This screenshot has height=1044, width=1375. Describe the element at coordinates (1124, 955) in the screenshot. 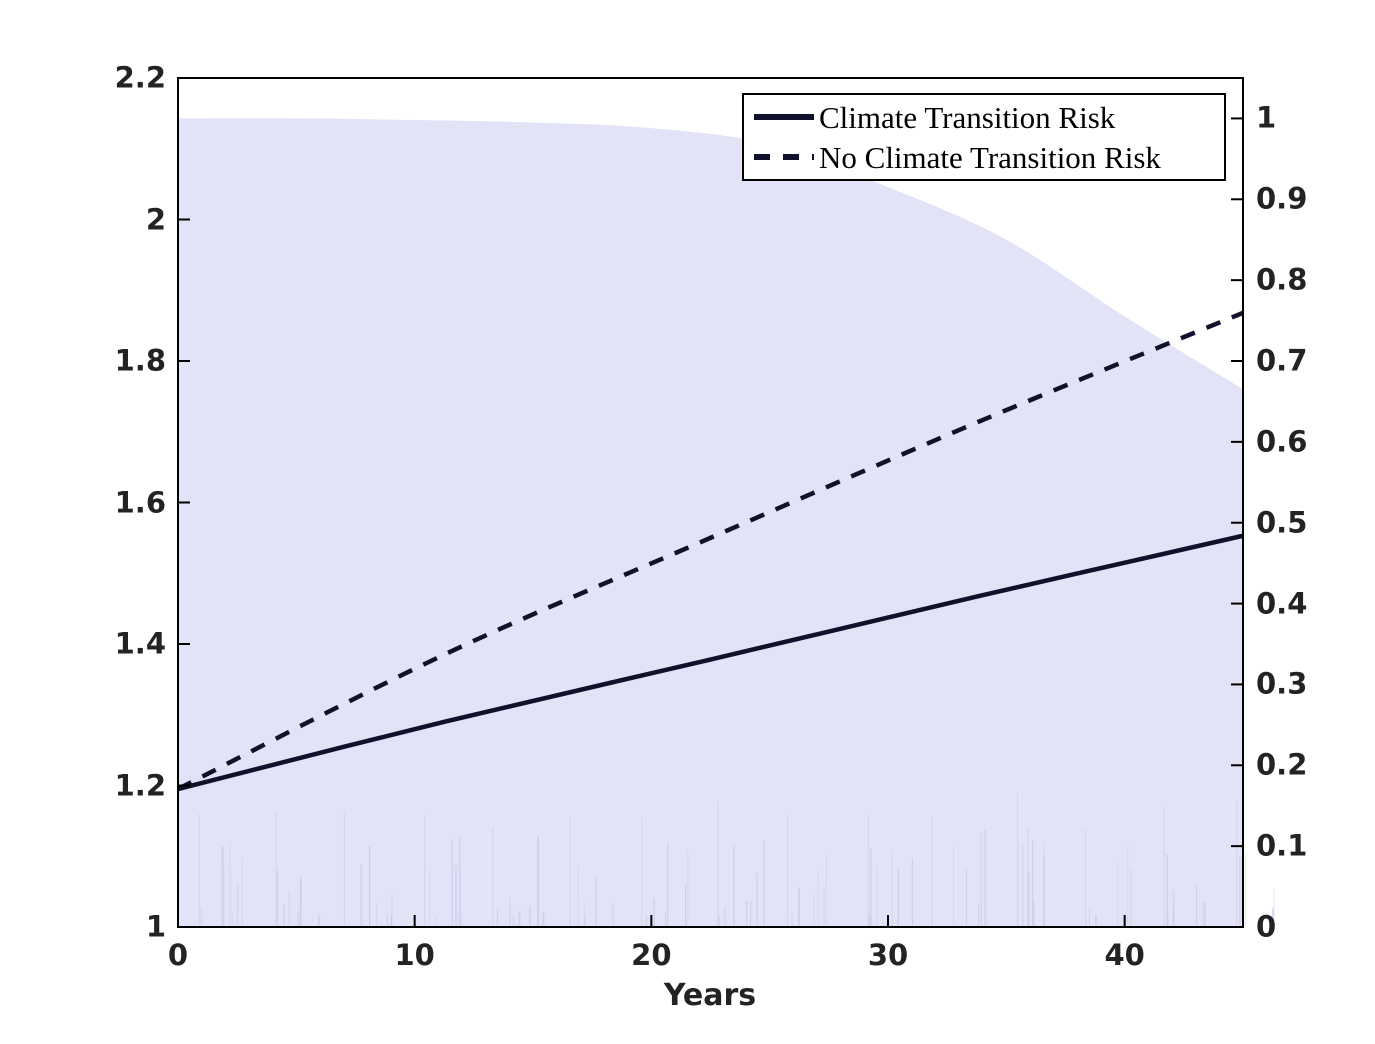

I see `x-axis-tick-label: 40` at that location.